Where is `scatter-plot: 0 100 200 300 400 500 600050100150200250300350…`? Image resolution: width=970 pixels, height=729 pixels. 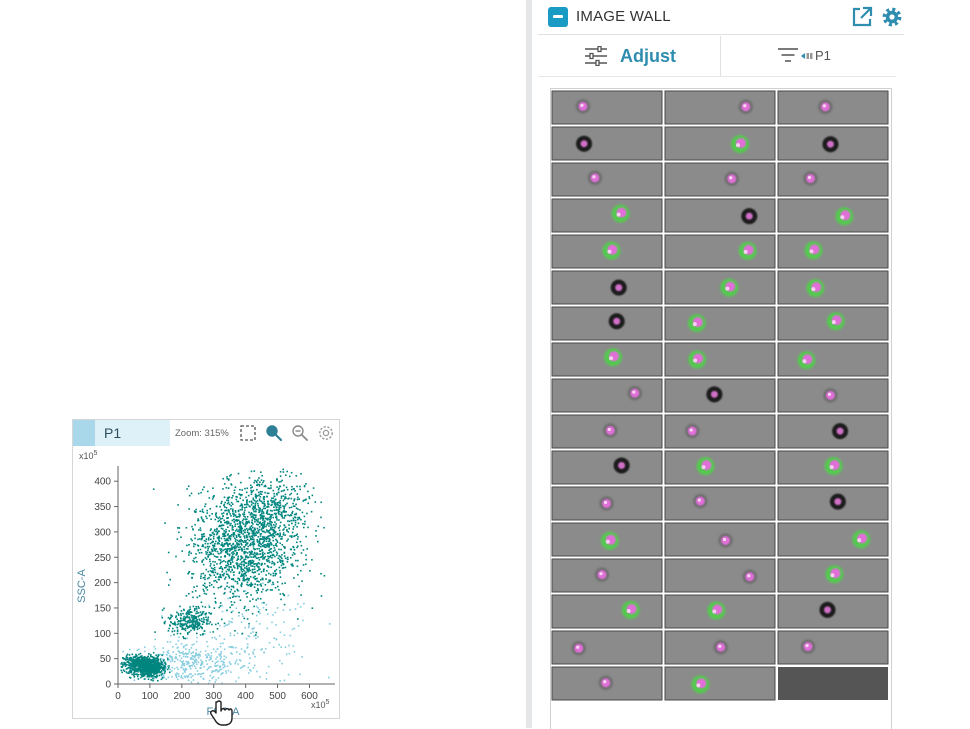
scatter-plot: 0 100 200 300 400 500 600050100150200250300350… is located at coordinates (206, 582).